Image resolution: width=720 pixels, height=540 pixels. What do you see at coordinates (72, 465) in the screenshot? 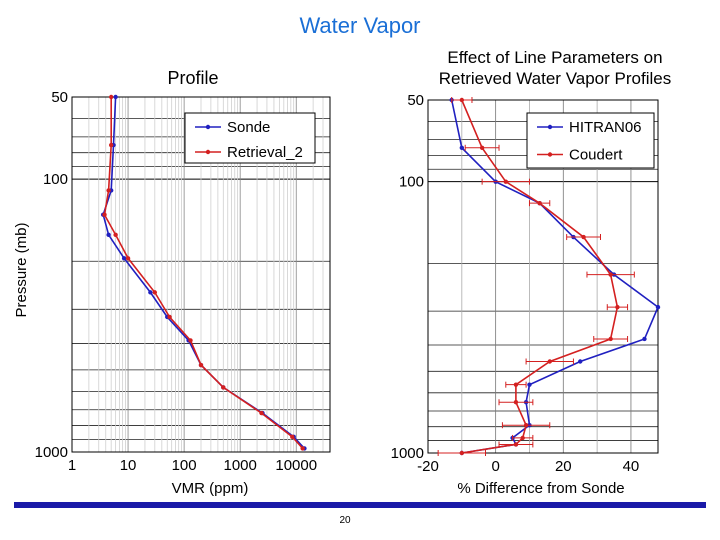
I see `x-tick-label: 1` at bounding box center [72, 465].